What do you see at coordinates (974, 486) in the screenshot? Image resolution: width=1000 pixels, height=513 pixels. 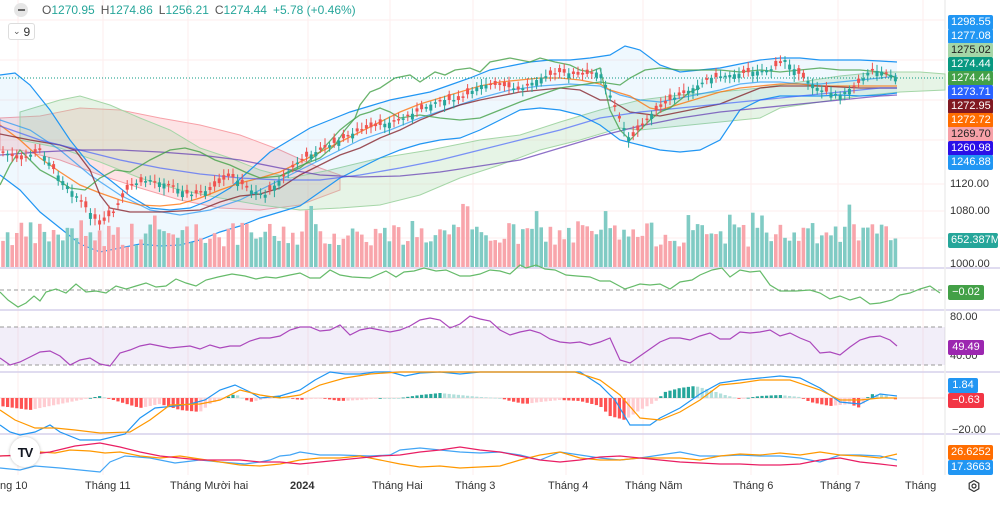 I see `gear-icon` at bounding box center [974, 486].